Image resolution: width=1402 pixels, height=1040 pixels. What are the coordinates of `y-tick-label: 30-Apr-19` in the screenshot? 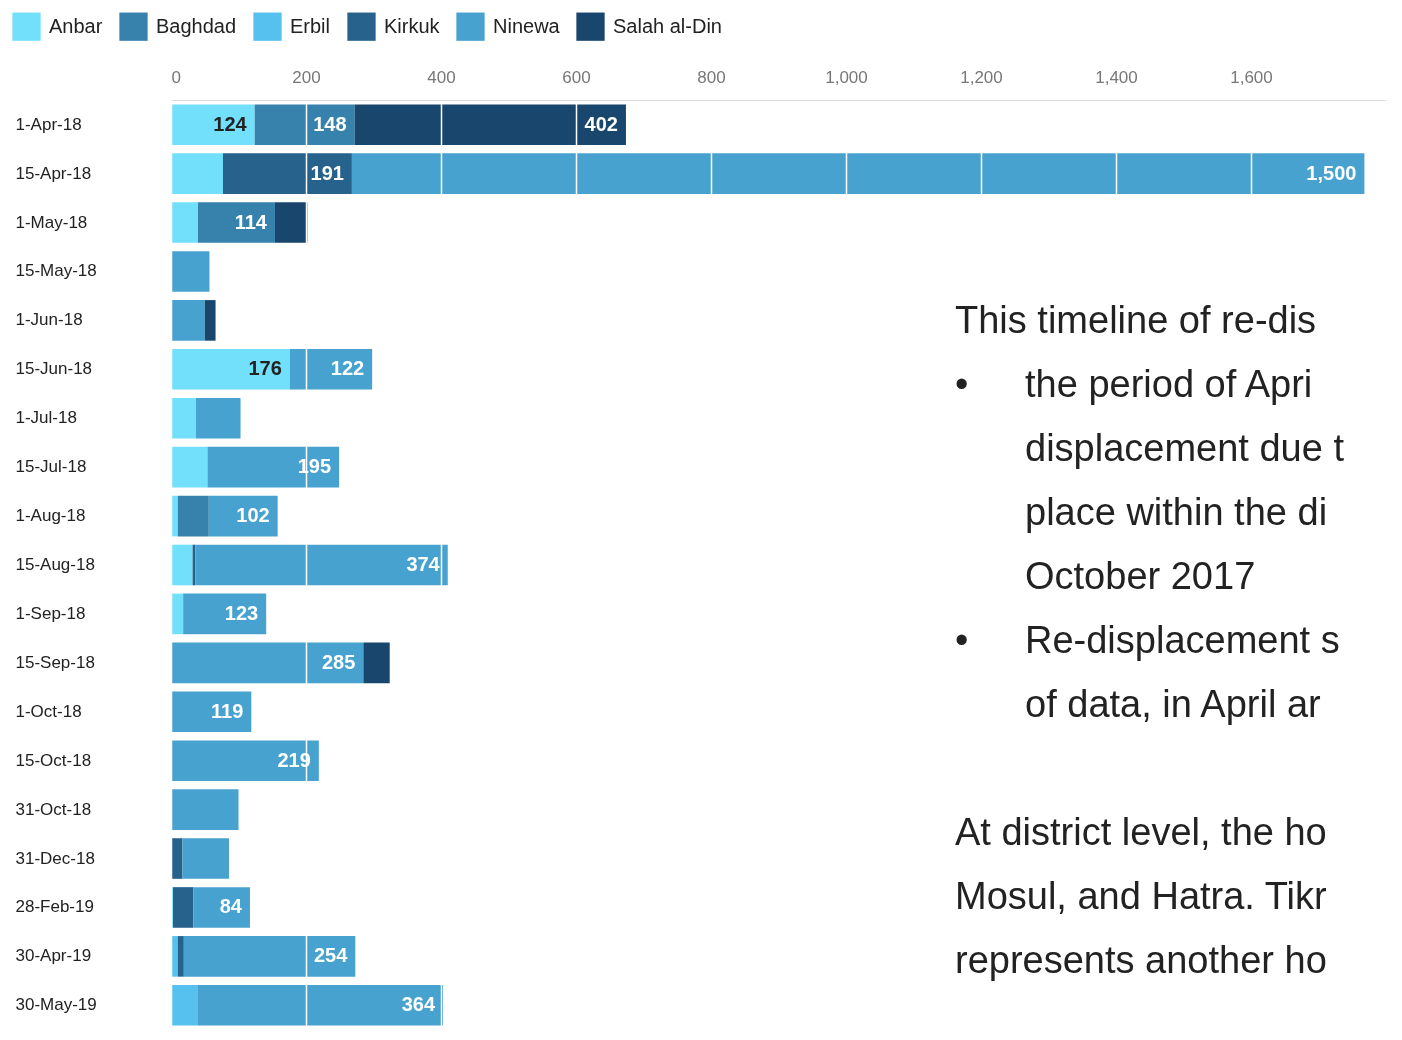 It's located at (53, 956).